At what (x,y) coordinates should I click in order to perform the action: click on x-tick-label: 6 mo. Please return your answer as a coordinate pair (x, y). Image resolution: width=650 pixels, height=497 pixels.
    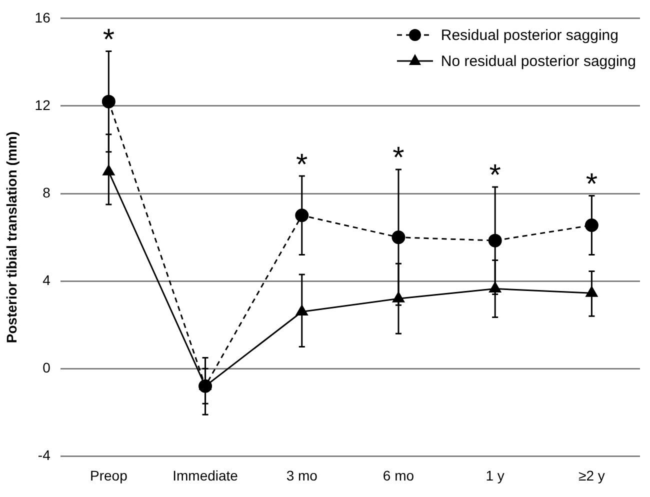
    Looking at the image, I should click on (398, 475).